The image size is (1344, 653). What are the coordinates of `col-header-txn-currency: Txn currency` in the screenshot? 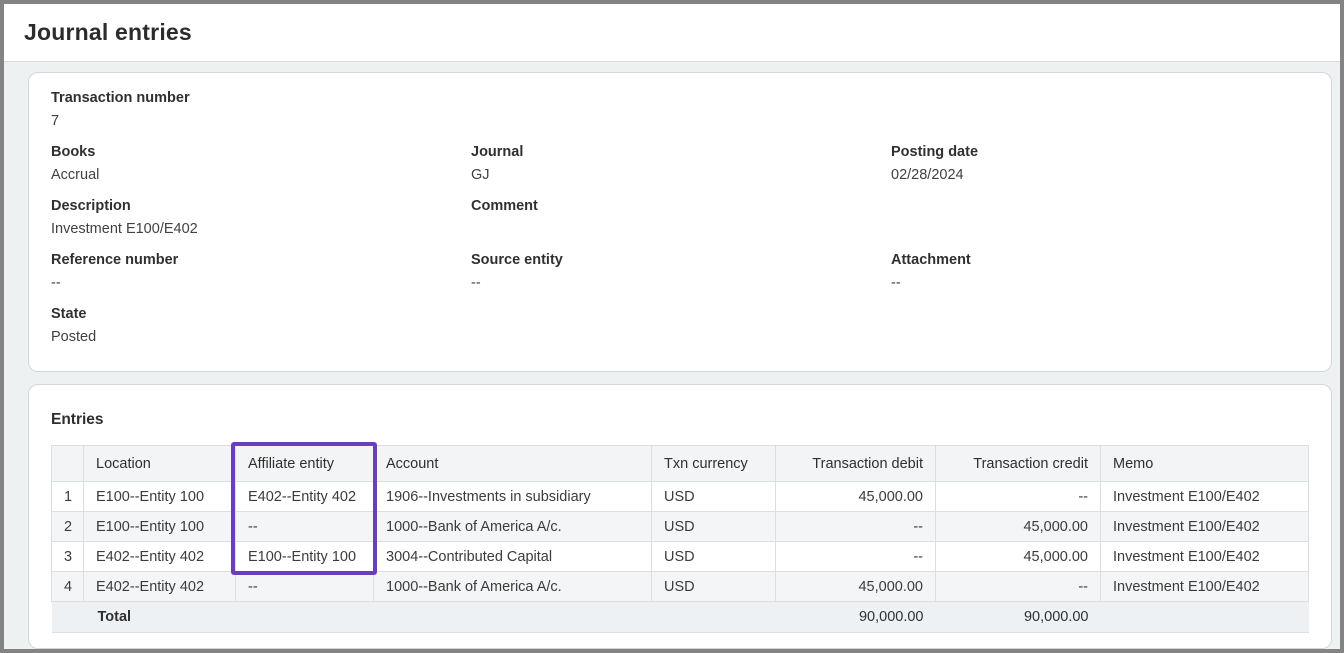 It's located at (713, 463).